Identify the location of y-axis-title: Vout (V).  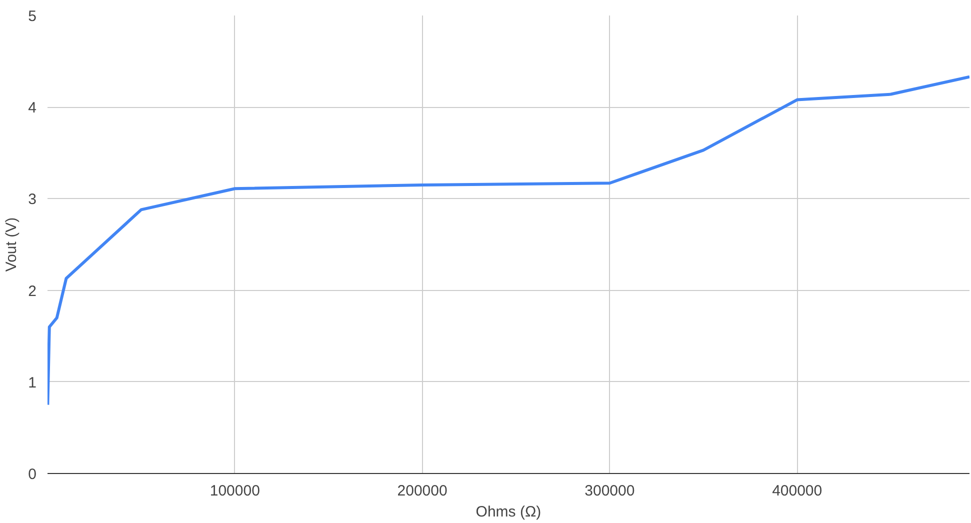
(11, 244).